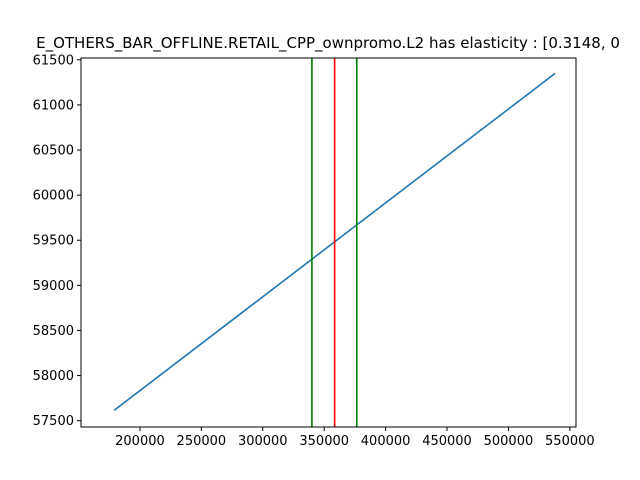  I want to click on x-tick-label: 450000, so click(447, 441).